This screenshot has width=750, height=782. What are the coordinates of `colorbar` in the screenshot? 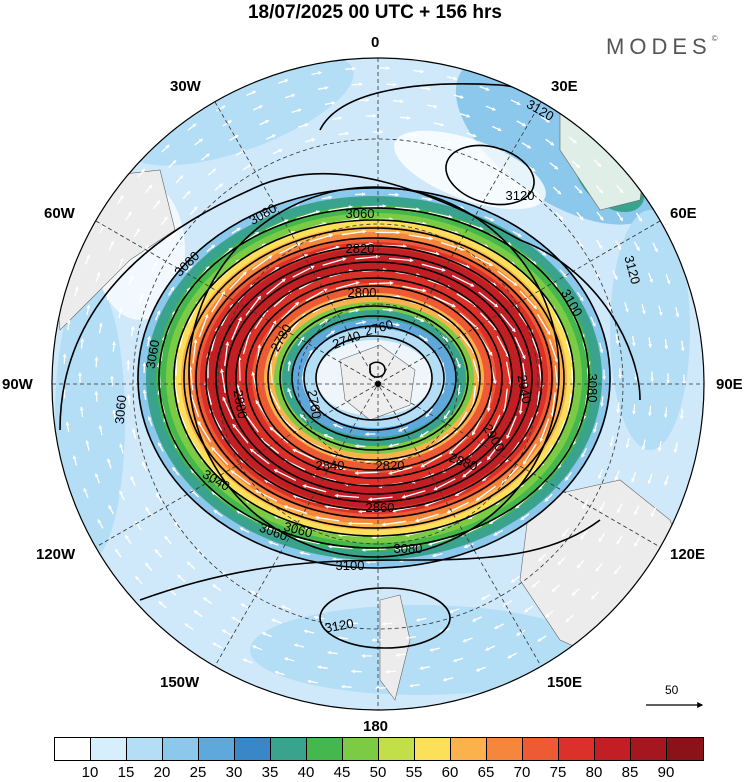 It's located at (379, 749).